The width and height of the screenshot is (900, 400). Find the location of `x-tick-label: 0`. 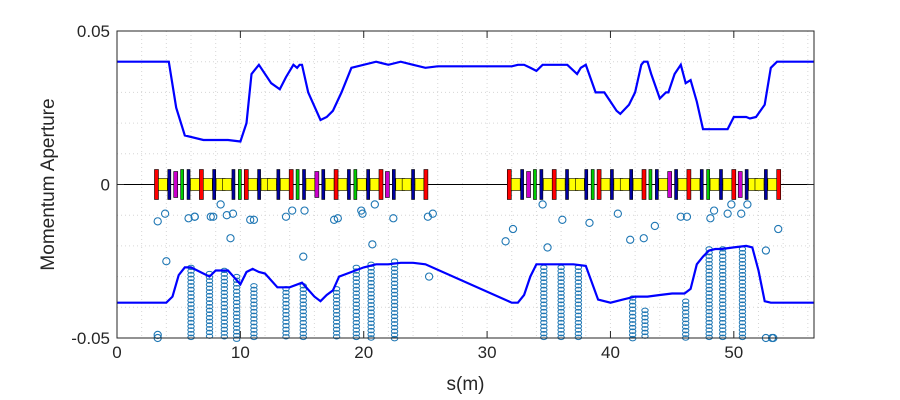

x-tick-label: 0 is located at coordinates (116, 352).